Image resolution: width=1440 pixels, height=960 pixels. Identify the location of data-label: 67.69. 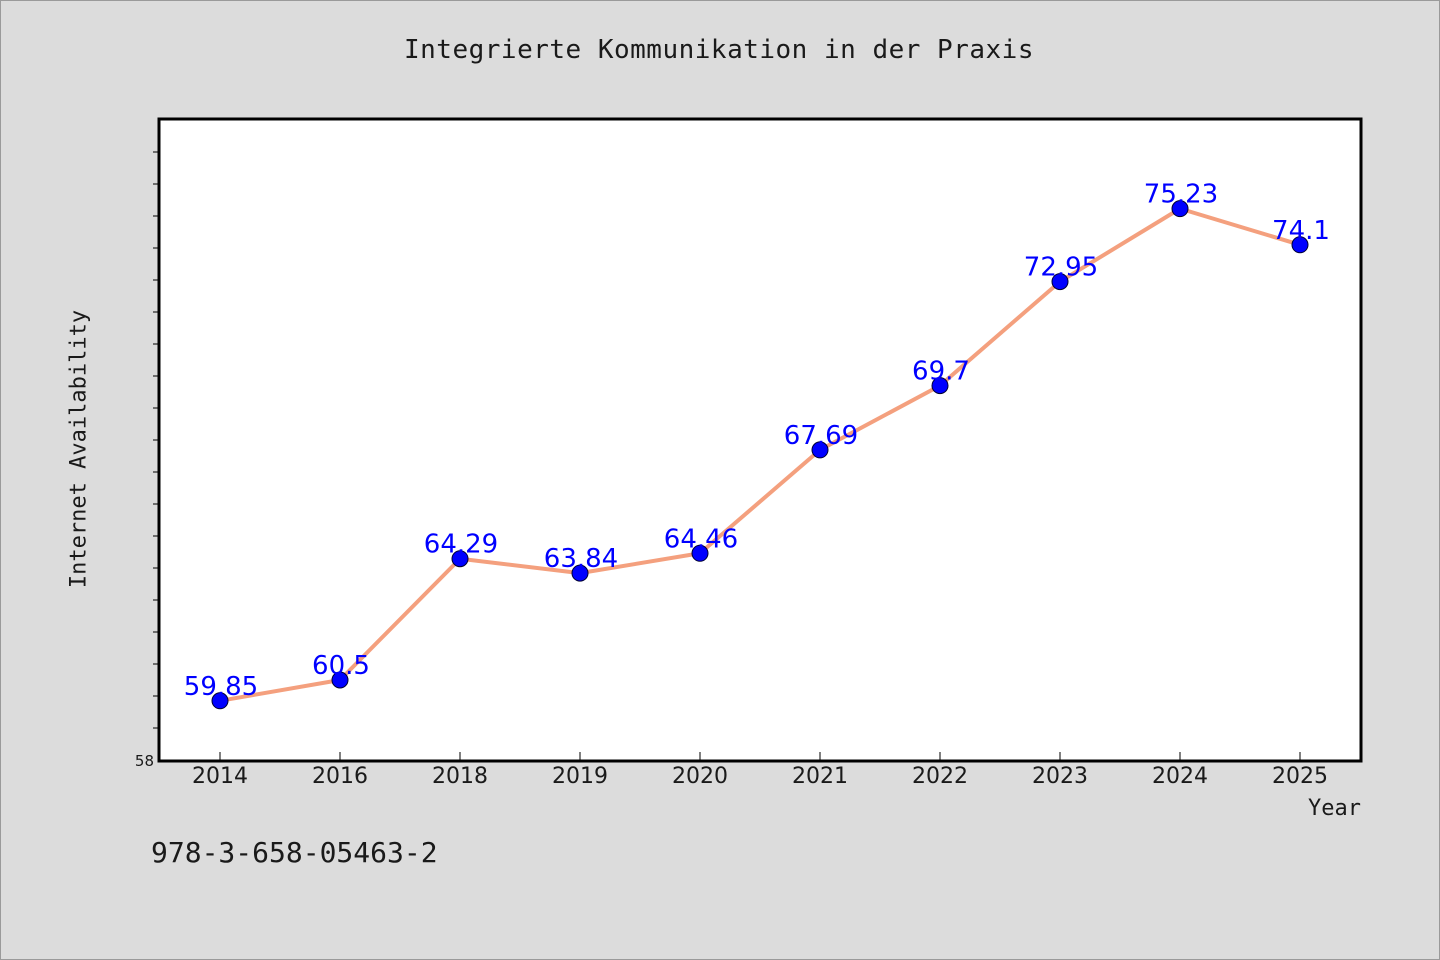
(821, 436).